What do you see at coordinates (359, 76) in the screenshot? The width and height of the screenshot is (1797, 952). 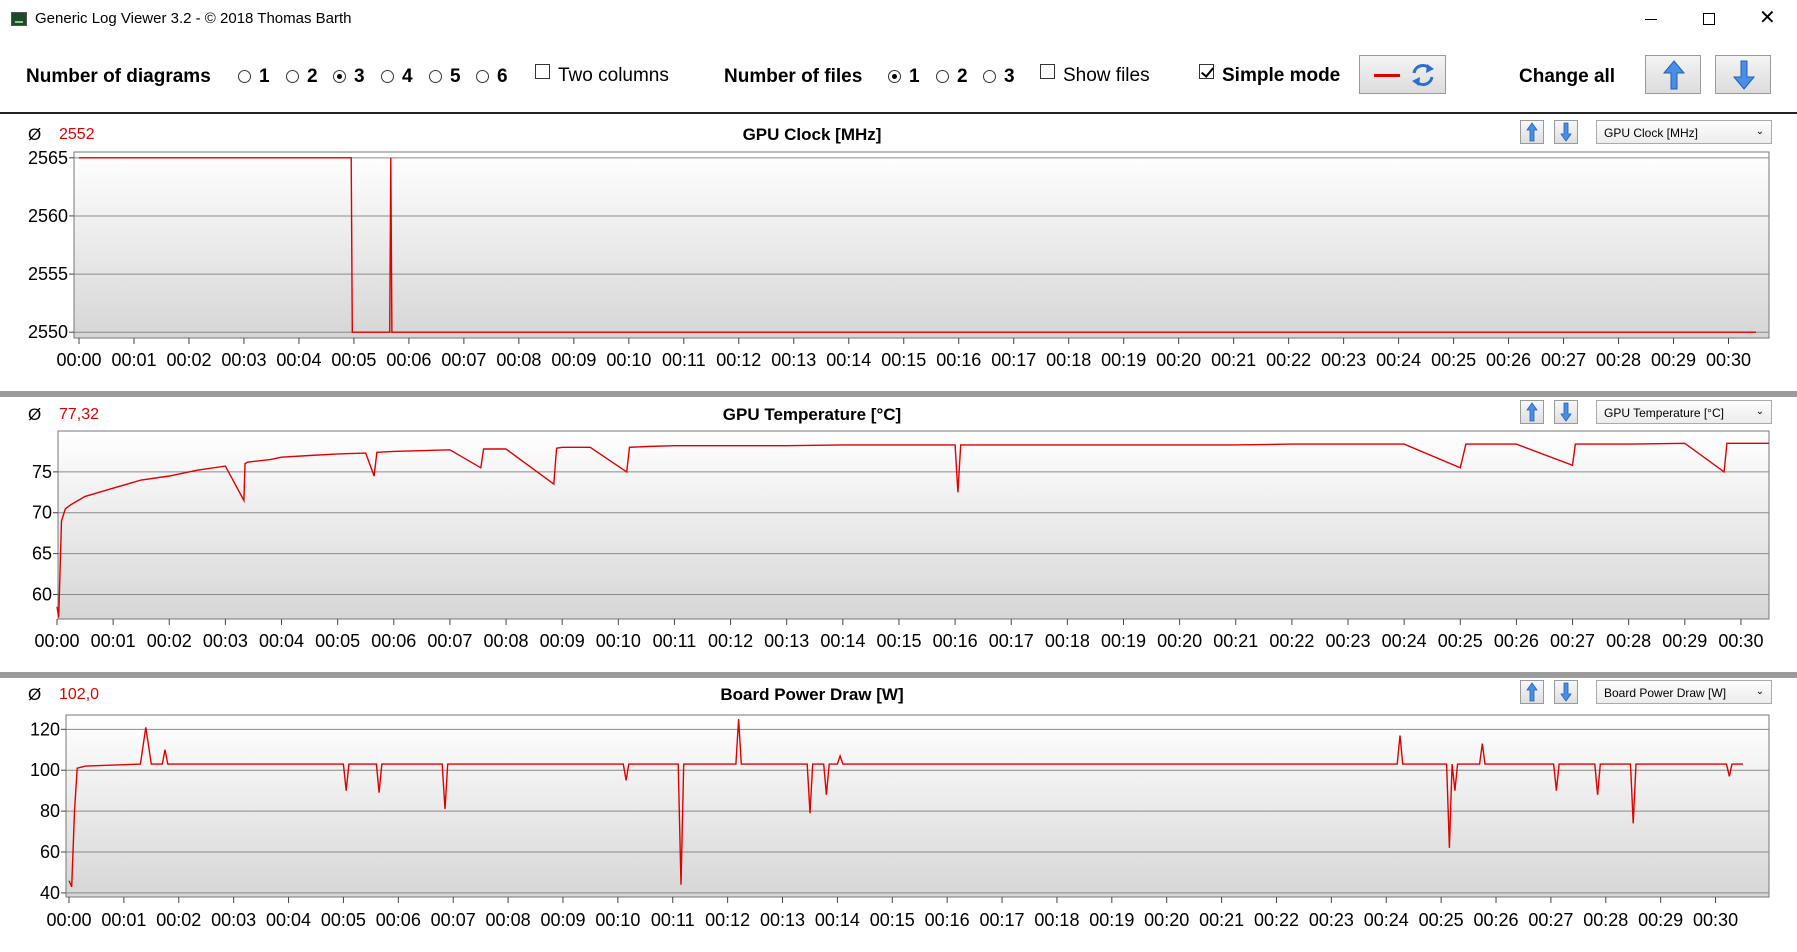 I see `diagrams-radio-3-label: 3` at bounding box center [359, 76].